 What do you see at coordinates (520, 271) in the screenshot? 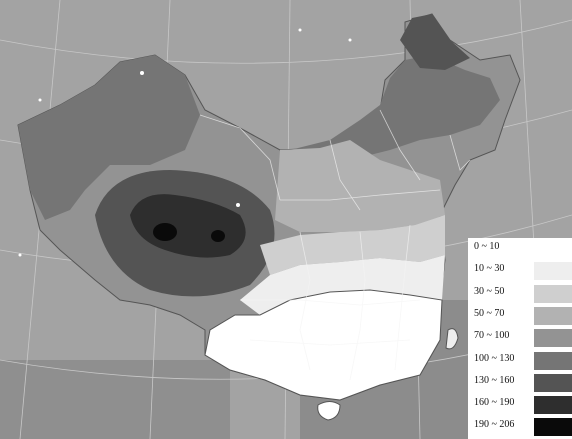
I see `legend-row: 10 ~ 30` at bounding box center [520, 271].